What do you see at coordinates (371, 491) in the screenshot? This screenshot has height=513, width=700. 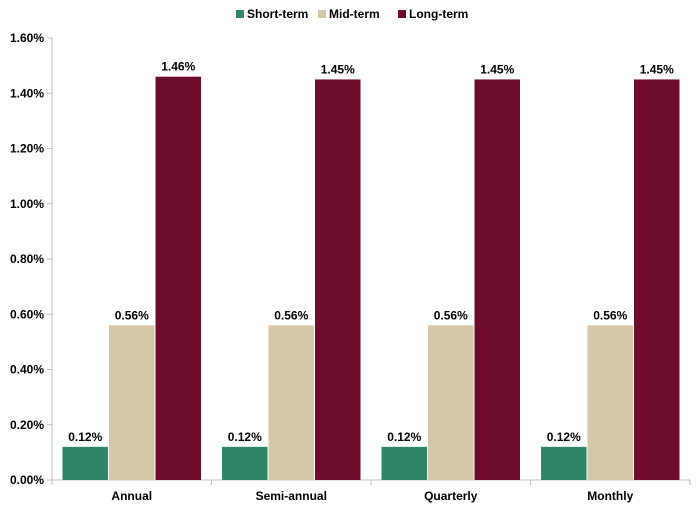 I see `x-axis: Annual Semi-annual Quarterly Monthly` at bounding box center [371, 491].